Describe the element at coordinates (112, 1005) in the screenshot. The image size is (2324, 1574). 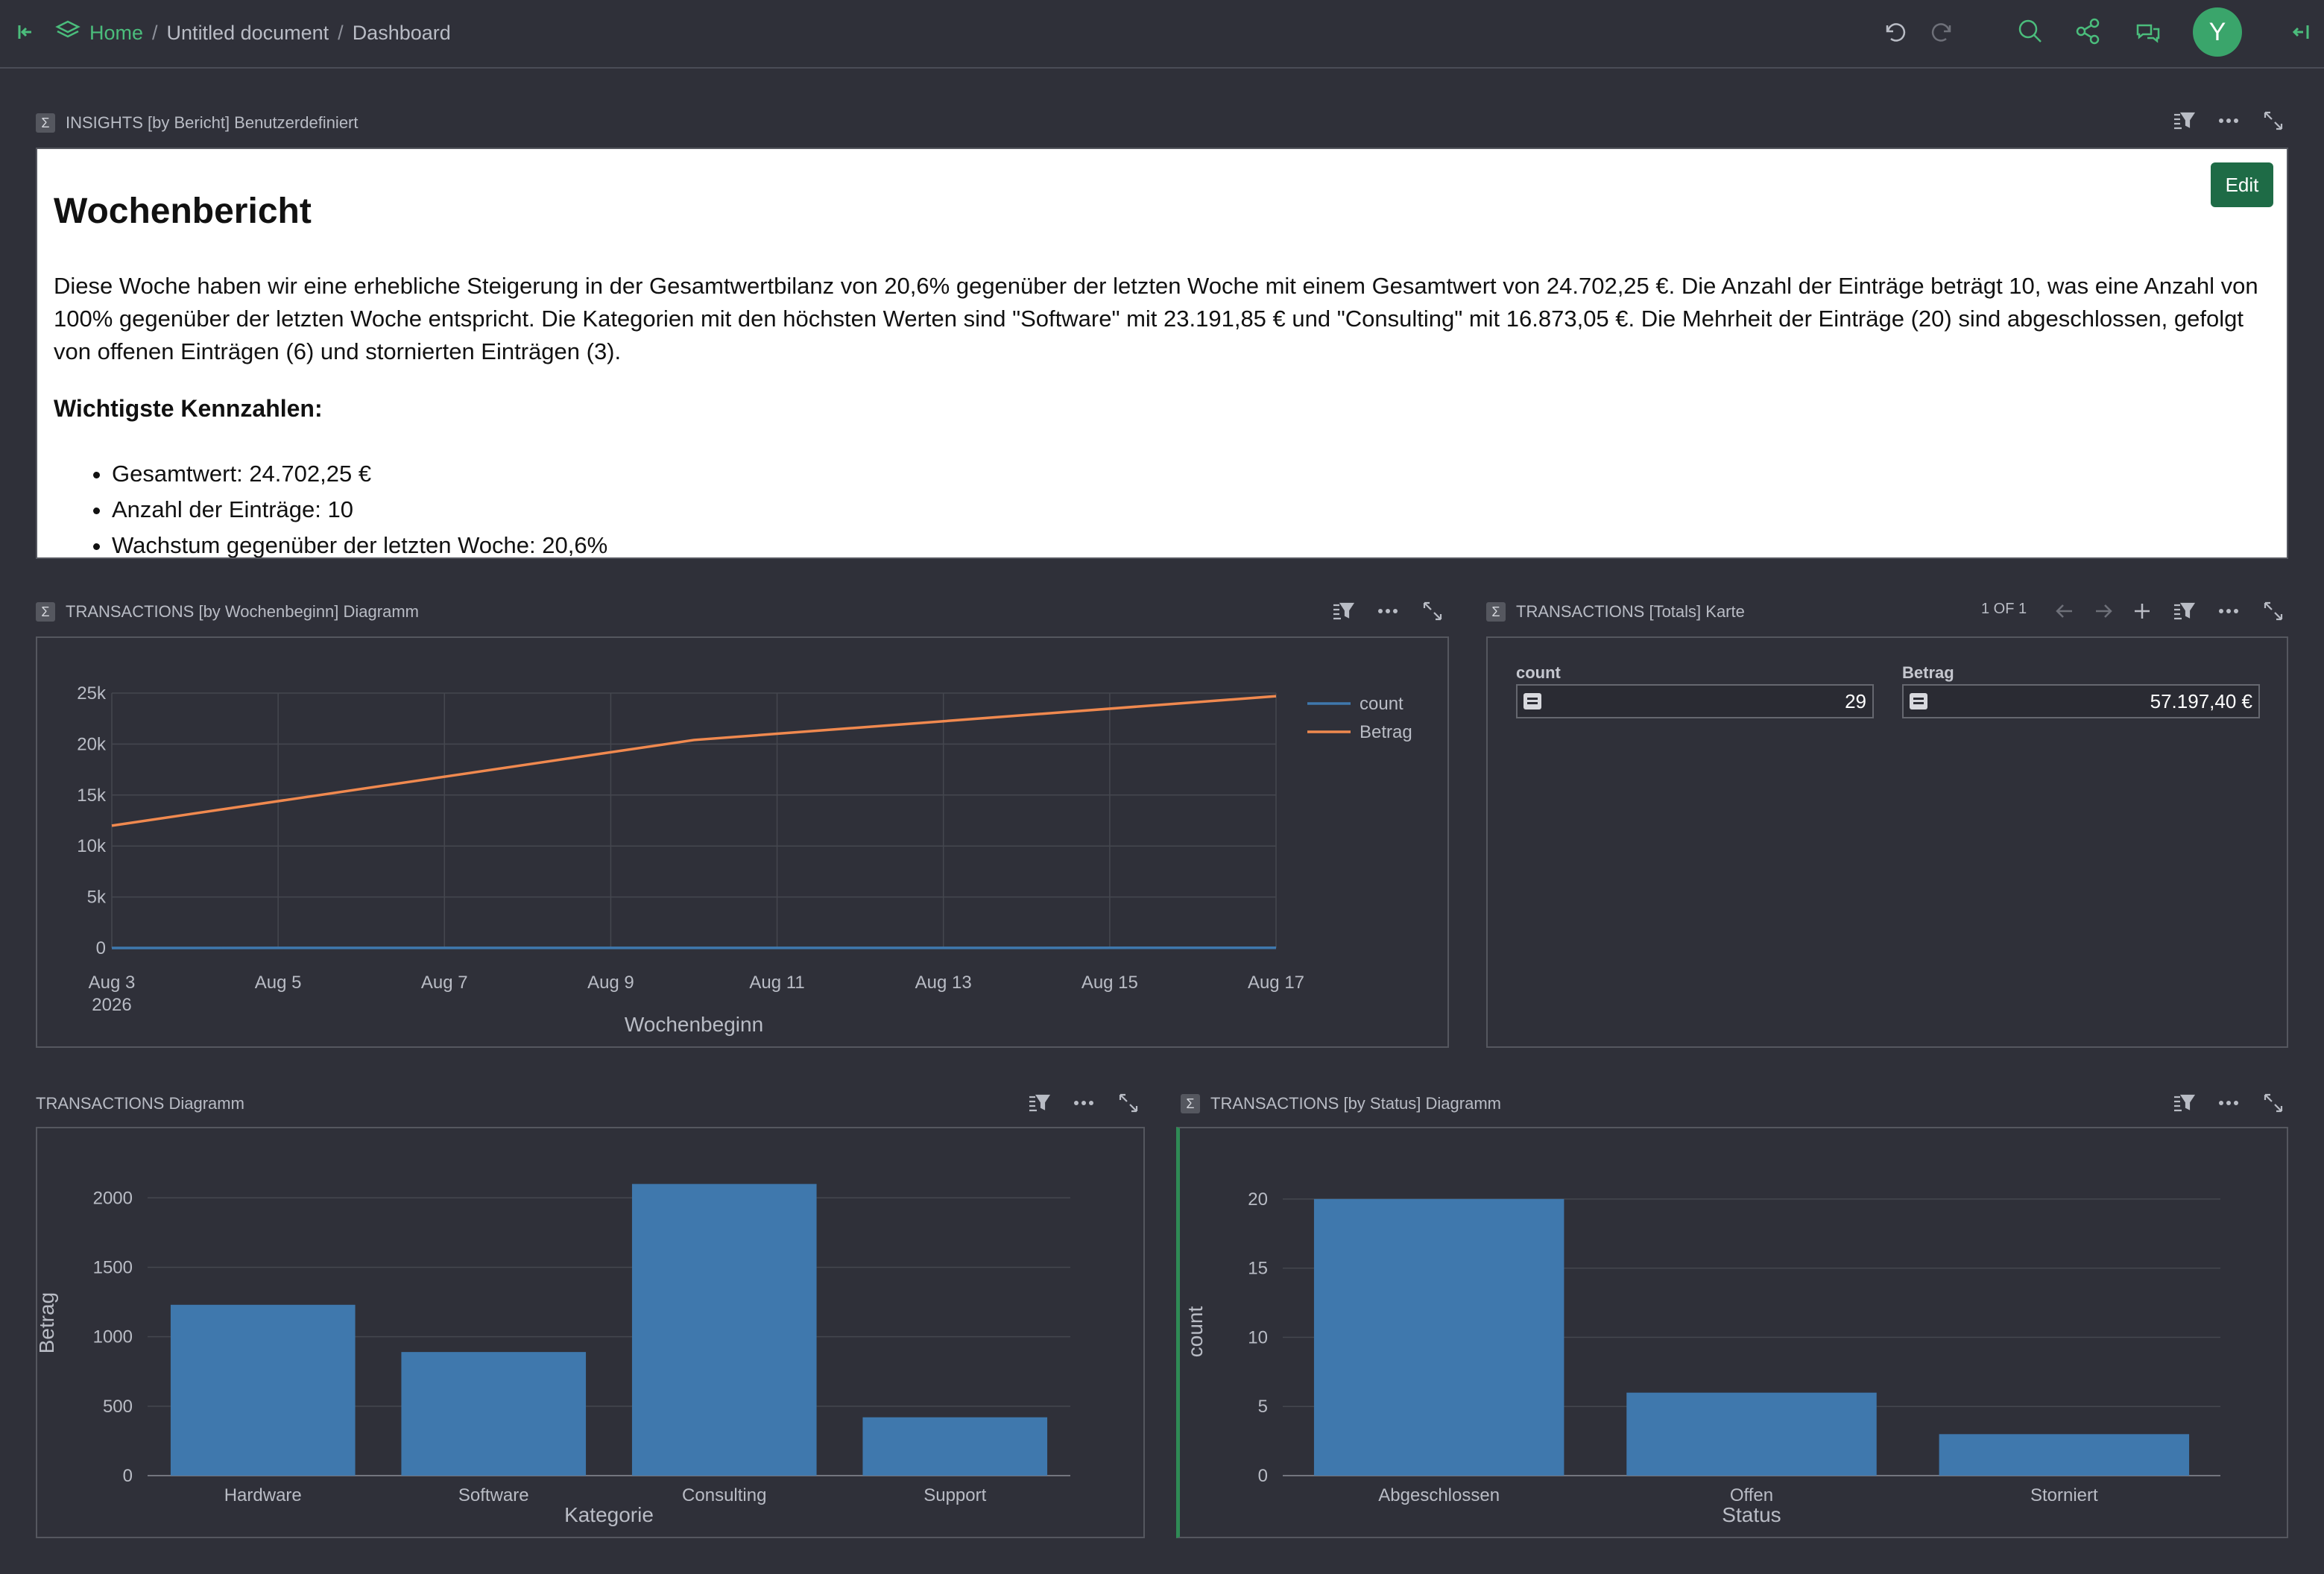
I see `x-tick-year: 2026` at that location.